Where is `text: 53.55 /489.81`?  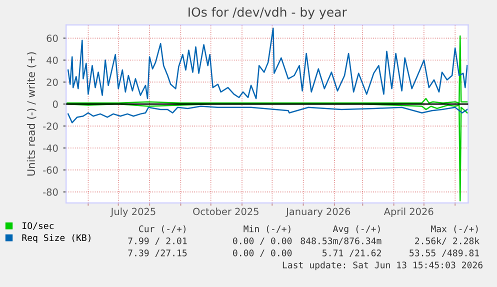 text: 53.55 /489.81 is located at coordinates (444, 254).